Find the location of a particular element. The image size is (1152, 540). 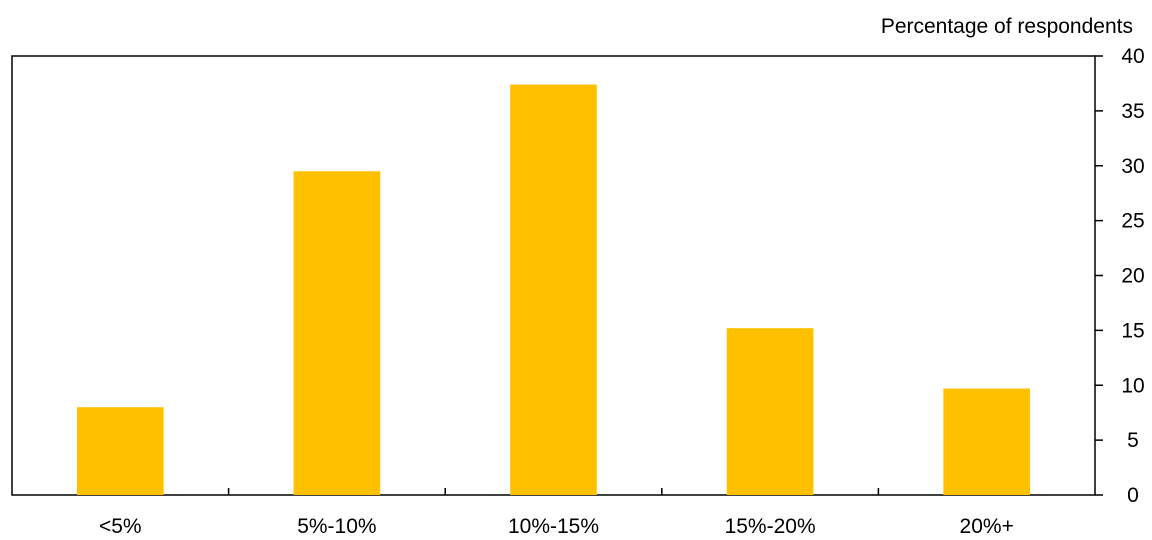

y-tick-label: 0 is located at coordinates (1133, 495).